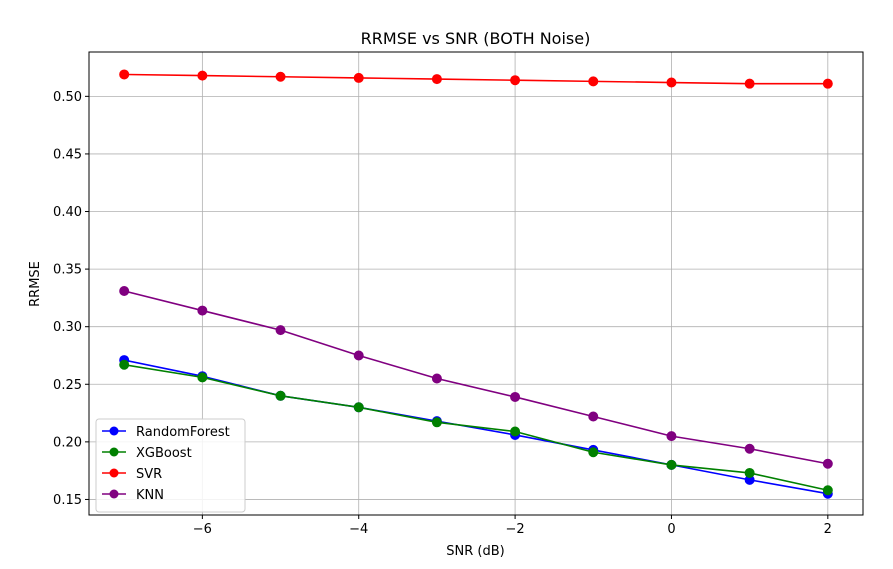 The height and width of the screenshot is (569, 893). I want to click on legend-item: SVR, so click(132, 474).